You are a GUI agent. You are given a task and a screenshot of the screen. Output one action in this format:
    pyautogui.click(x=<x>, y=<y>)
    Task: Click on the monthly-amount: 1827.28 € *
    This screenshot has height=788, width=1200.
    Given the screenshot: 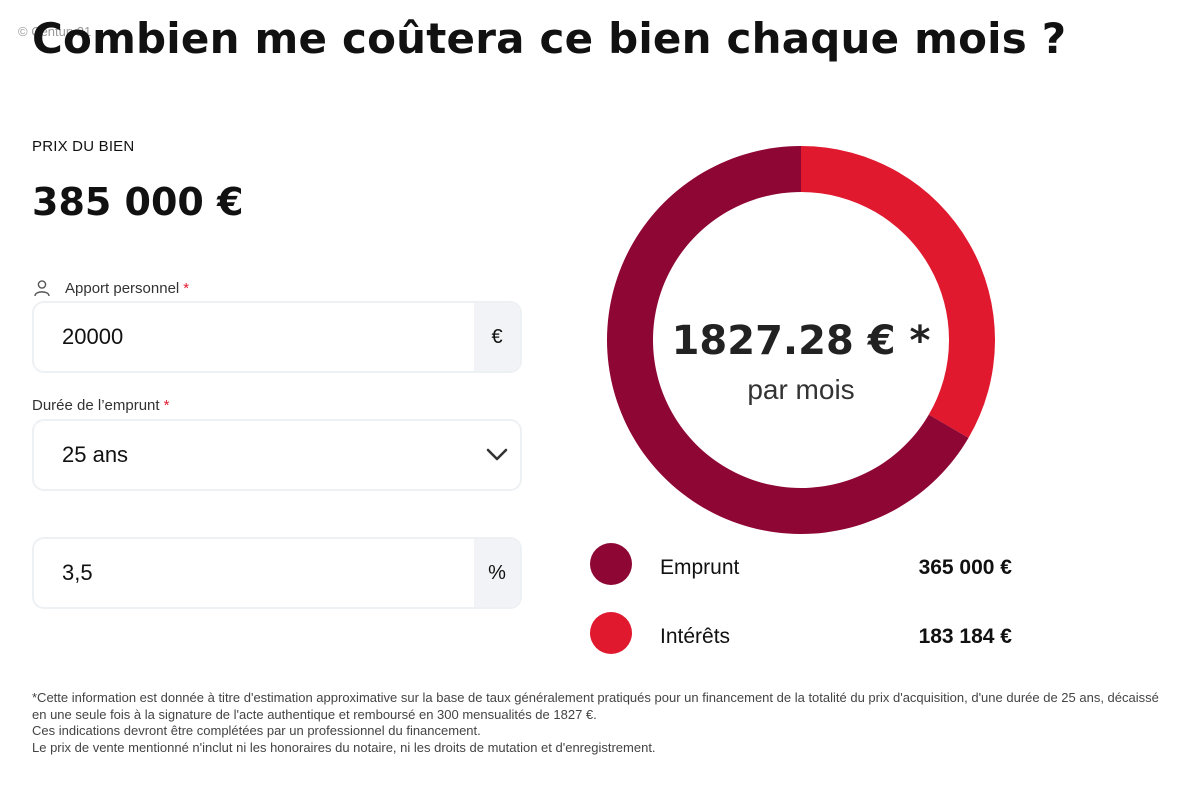 What is the action you would take?
    pyautogui.click(x=801, y=341)
    